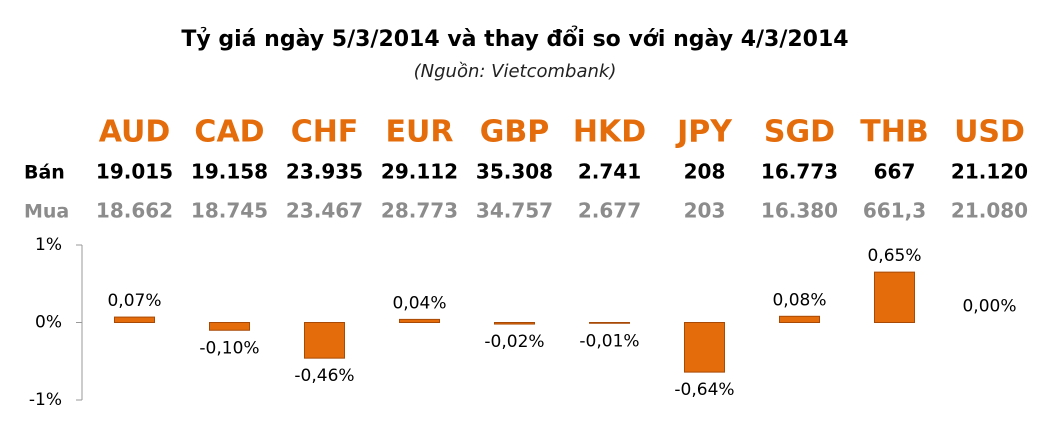  What do you see at coordinates (799, 211) in the screenshot?
I see `row-value: 16.380` at bounding box center [799, 211].